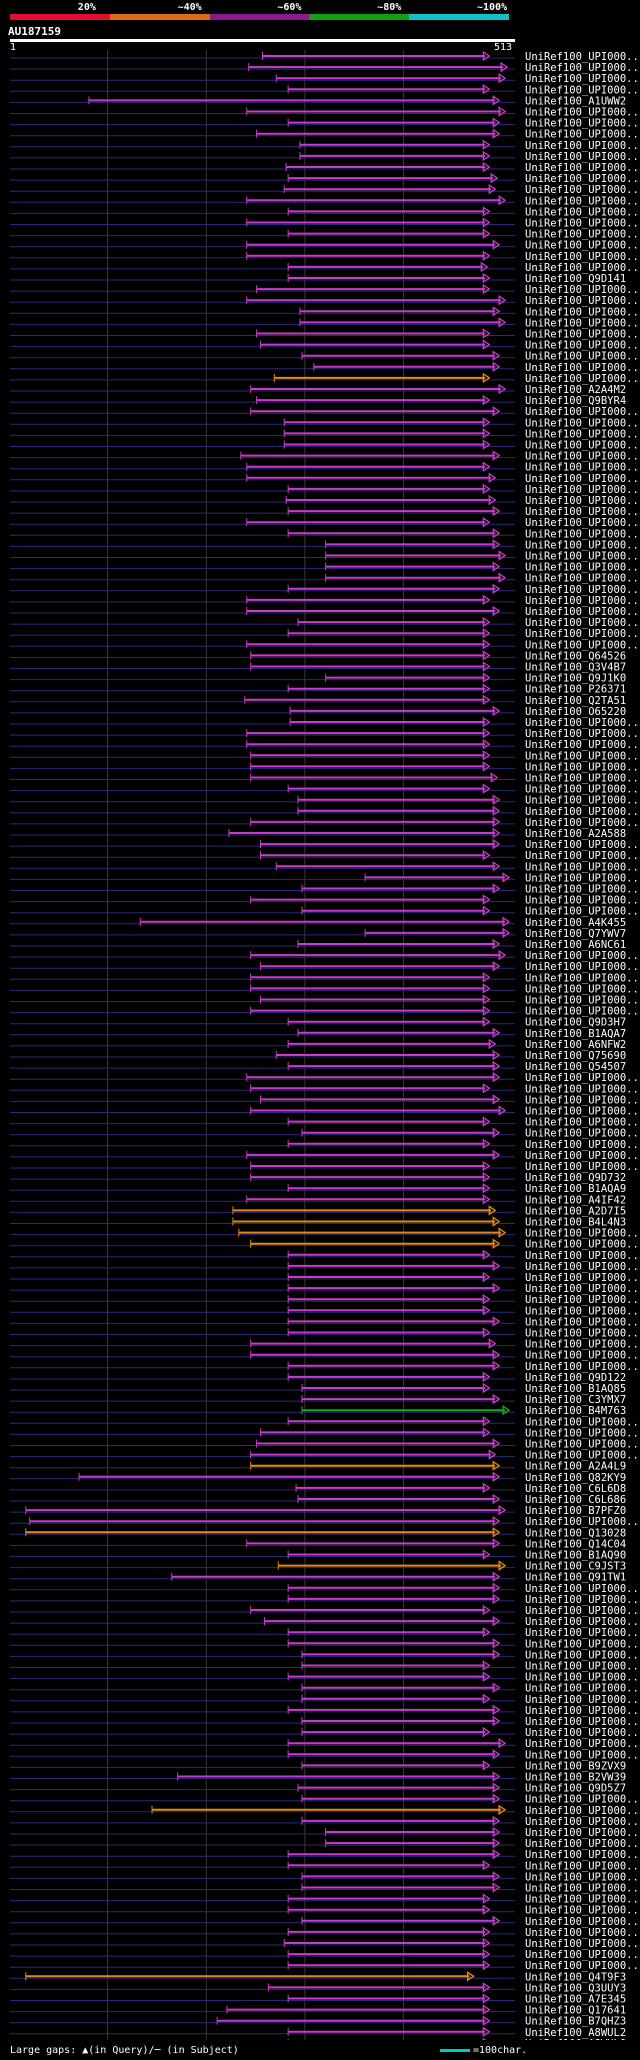  I want to click on hit-row: UniRef100_A8WUL2, so click(318, 2032).